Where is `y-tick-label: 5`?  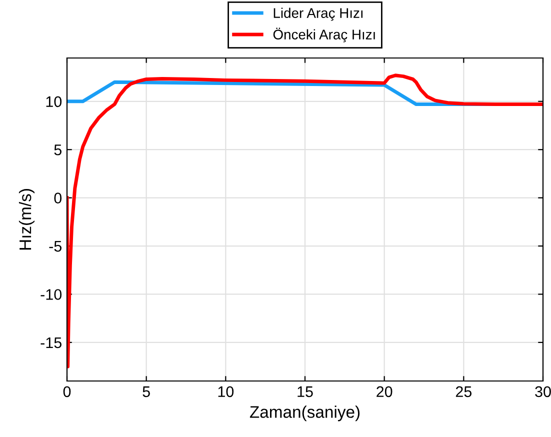 y-tick-label: 5 is located at coordinates (58, 150).